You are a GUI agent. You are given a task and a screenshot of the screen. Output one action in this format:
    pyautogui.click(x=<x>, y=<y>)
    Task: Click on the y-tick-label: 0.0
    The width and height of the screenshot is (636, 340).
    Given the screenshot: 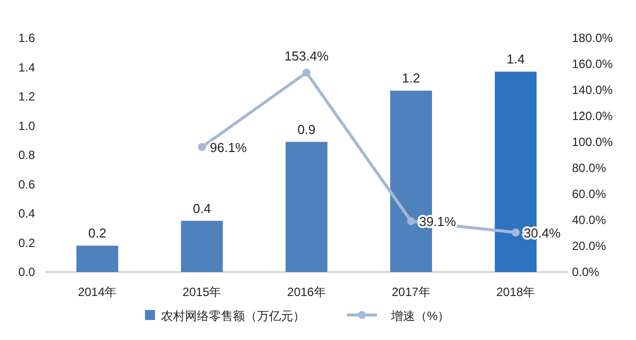 What is the action you would take?
    pyautogui.click(x=27, y=272)
    